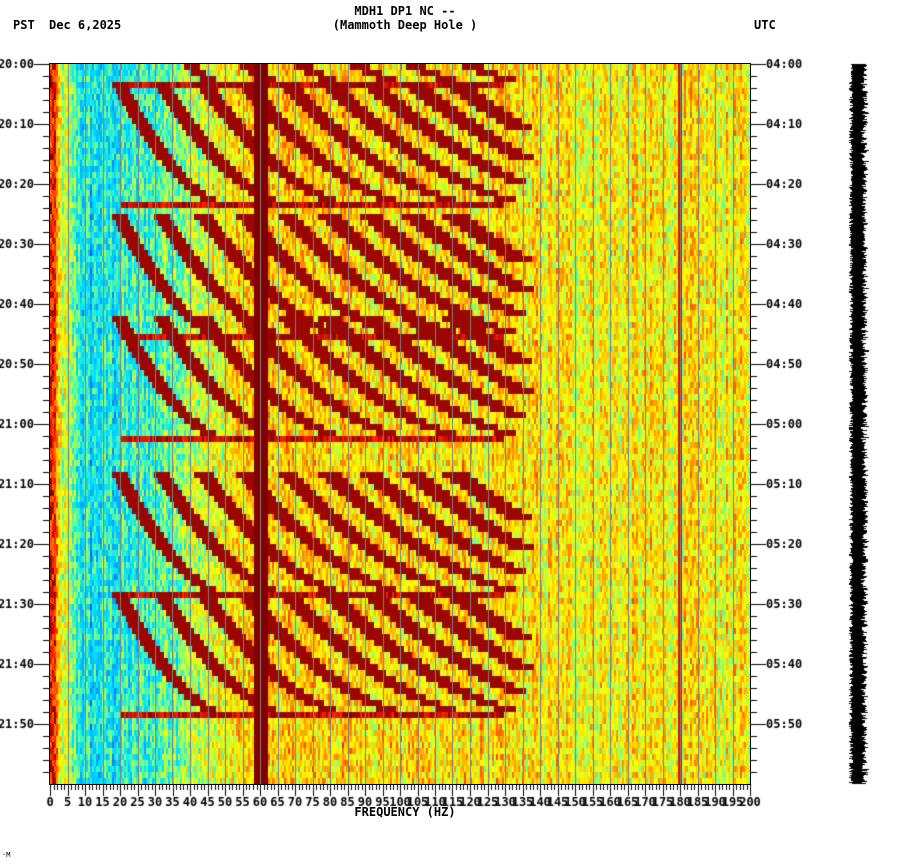  What do you see at coordinates (405, 812) in the screenshot?
I see `x-axis-label: FREQUENCY (HZ)` at bounding box center [405, 812].